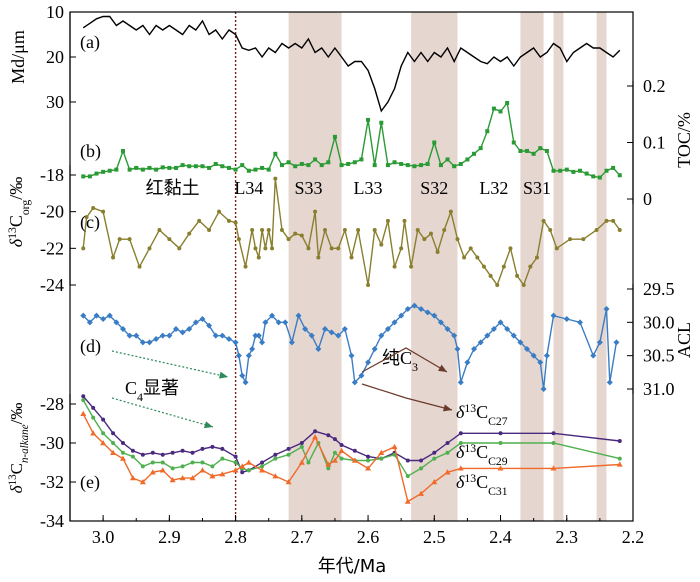 The height and width of the screenshot is (582, 700). What do you see at coordinates (368, 537) in the screenshot?
I see `x-tick-label: 2.6` at bounding box center [368, 537].